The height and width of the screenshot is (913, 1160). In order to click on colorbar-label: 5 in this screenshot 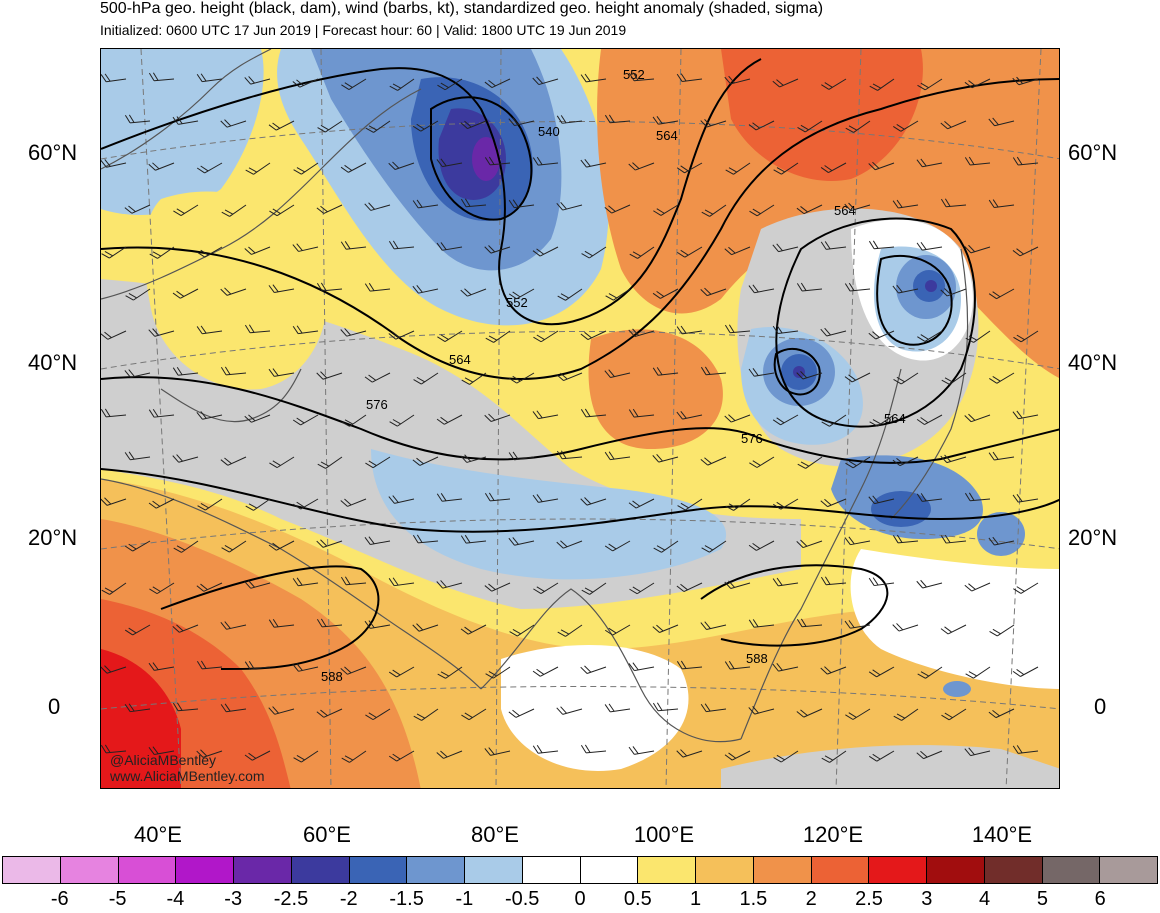, I will do `click(1042, 899)`.